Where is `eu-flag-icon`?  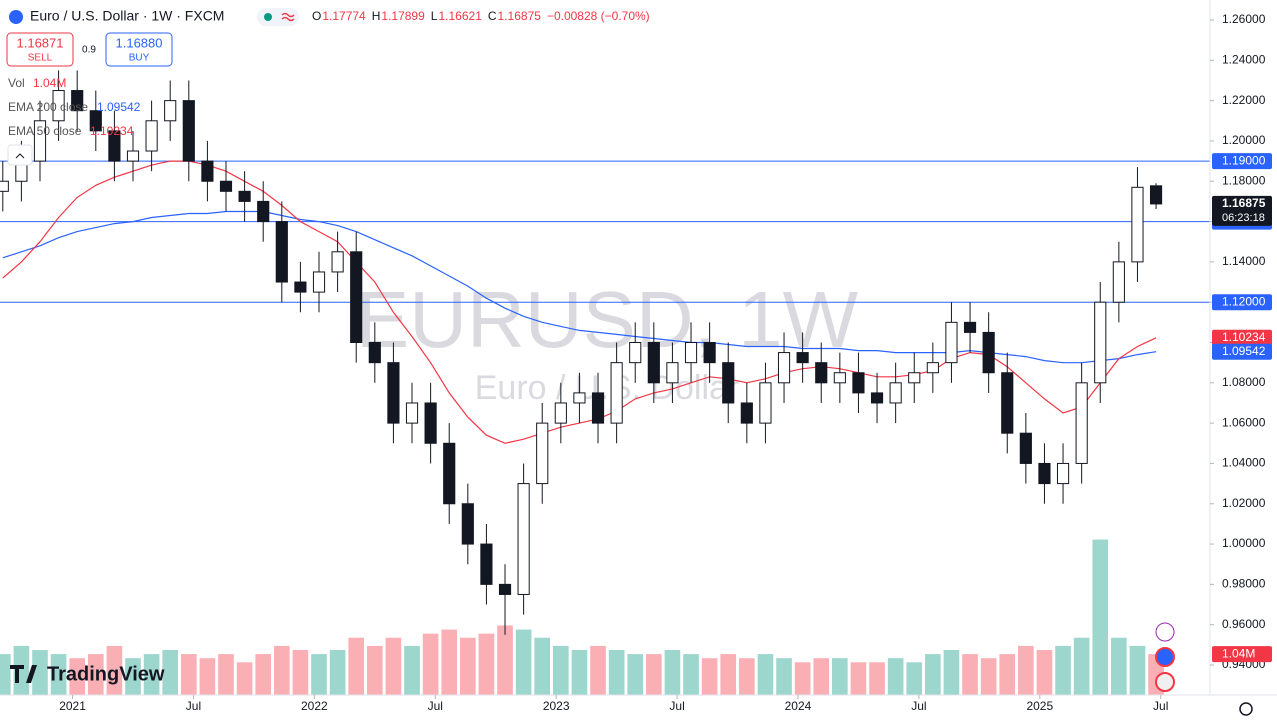 eu-flag-icon is located at coordinates (1165, 657).